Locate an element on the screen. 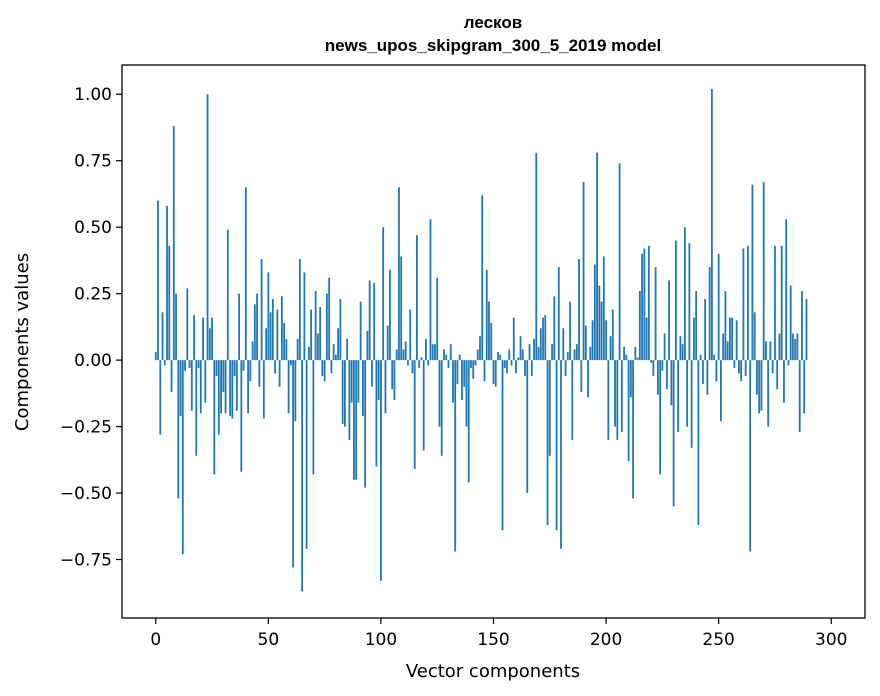 This screenshot has width=880, height=696. y-axis-label: Components values is located at coordinates (22, 342).